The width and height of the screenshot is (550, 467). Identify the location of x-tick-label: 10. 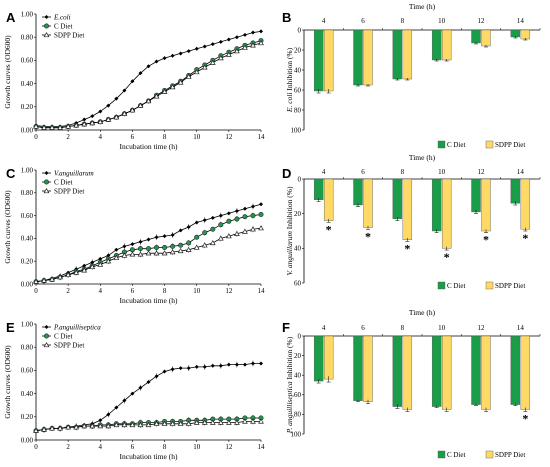
(197, 137).